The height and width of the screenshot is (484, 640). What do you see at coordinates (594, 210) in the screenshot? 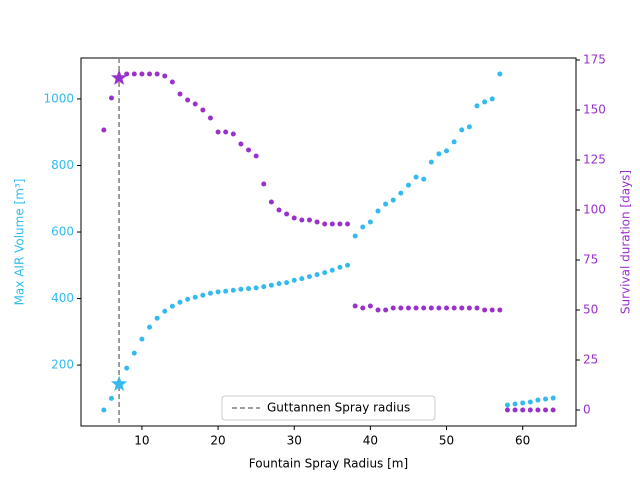
I see `y2-tick-label: 100` at bounding box center [594, 210].